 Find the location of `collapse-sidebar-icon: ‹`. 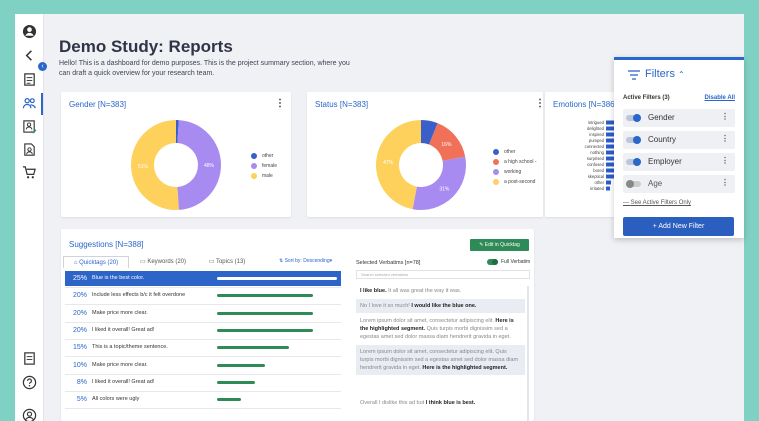

collapse-sidebar-icon: ‹ is located at coordinates (42, 66).